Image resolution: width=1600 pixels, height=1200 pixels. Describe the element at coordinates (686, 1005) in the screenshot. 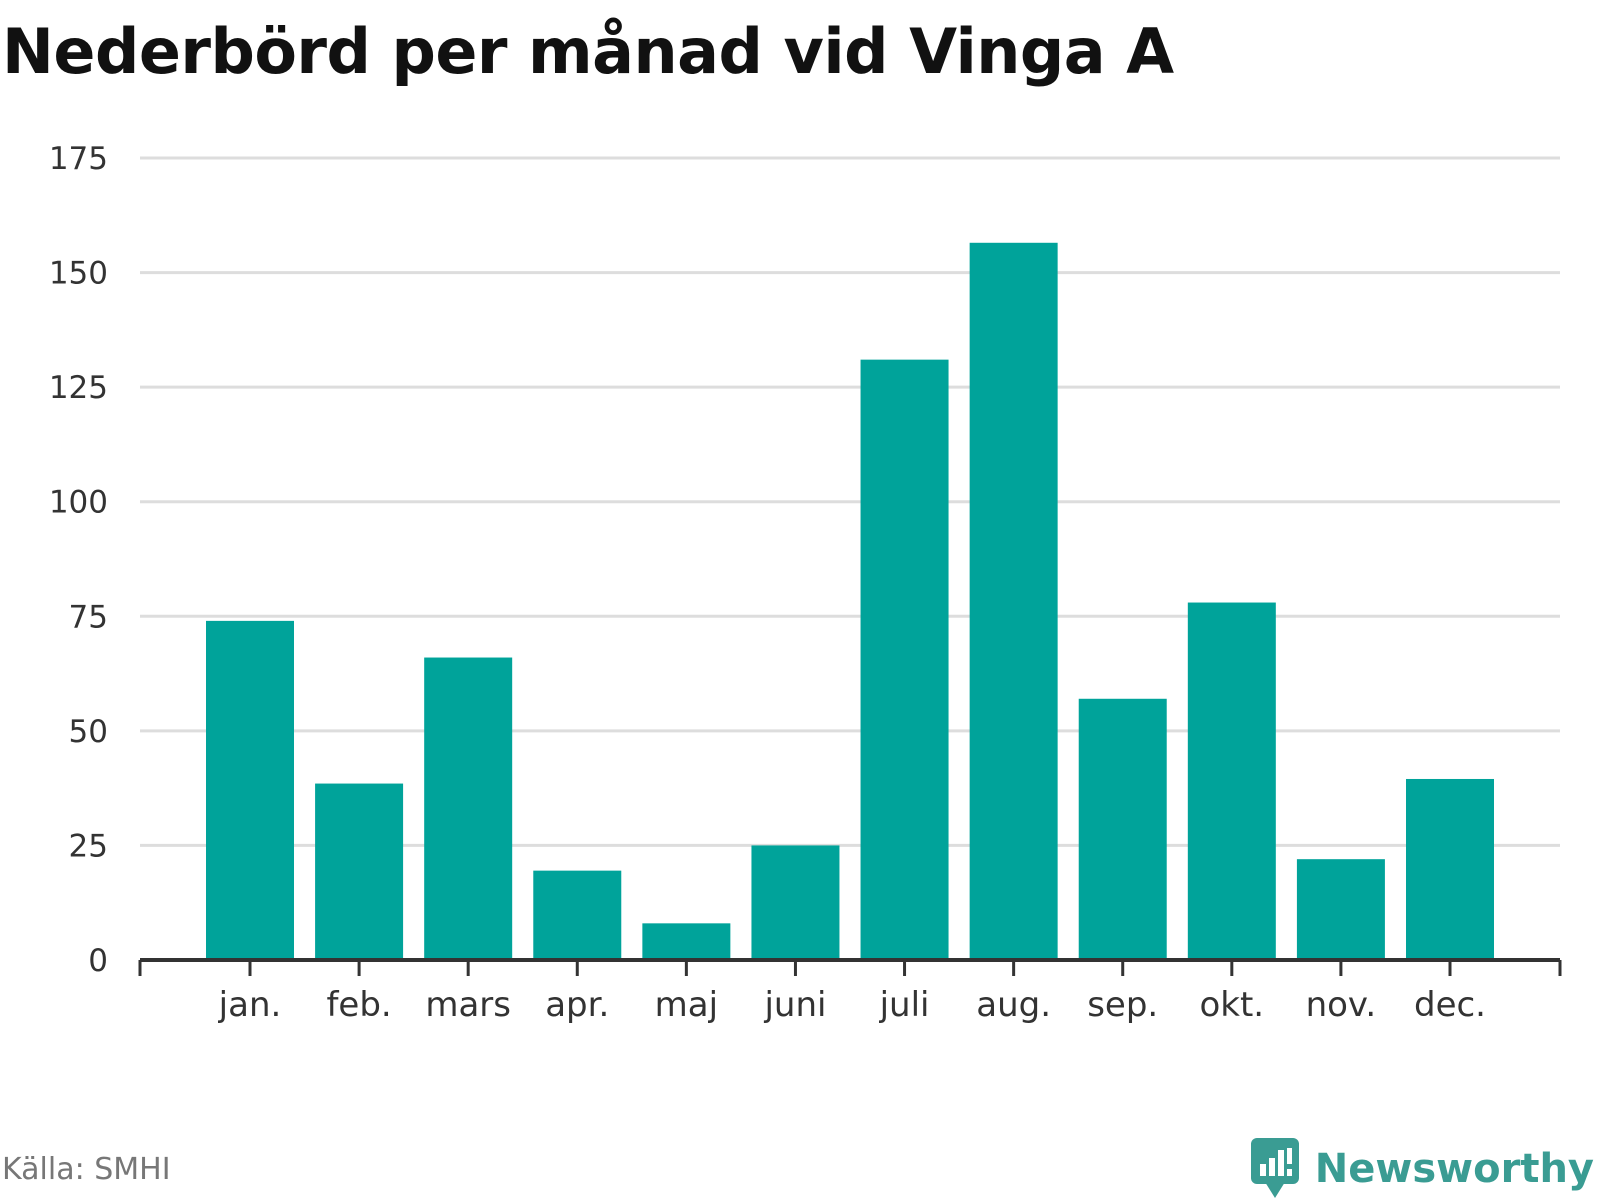

I see `x-tick-label: maj` at that location.